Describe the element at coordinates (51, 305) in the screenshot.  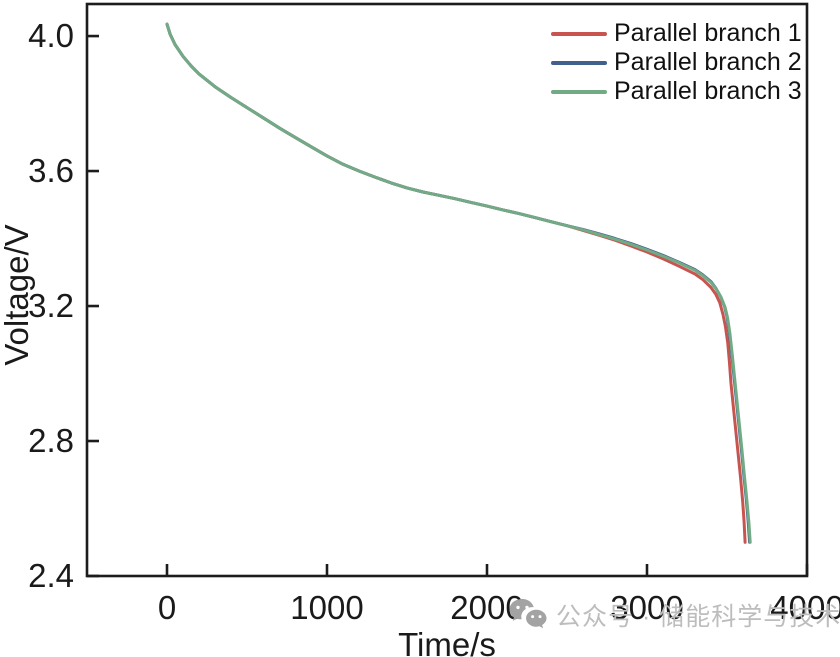
I see `y-tick-label: 3.2` at that location.